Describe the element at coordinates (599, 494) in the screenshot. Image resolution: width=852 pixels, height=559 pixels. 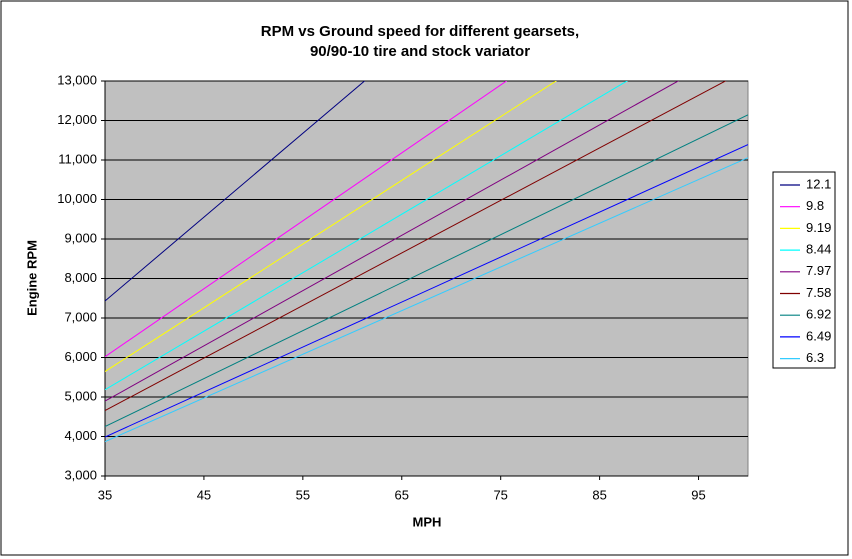
I see `x-tick-label: 85` at that location.